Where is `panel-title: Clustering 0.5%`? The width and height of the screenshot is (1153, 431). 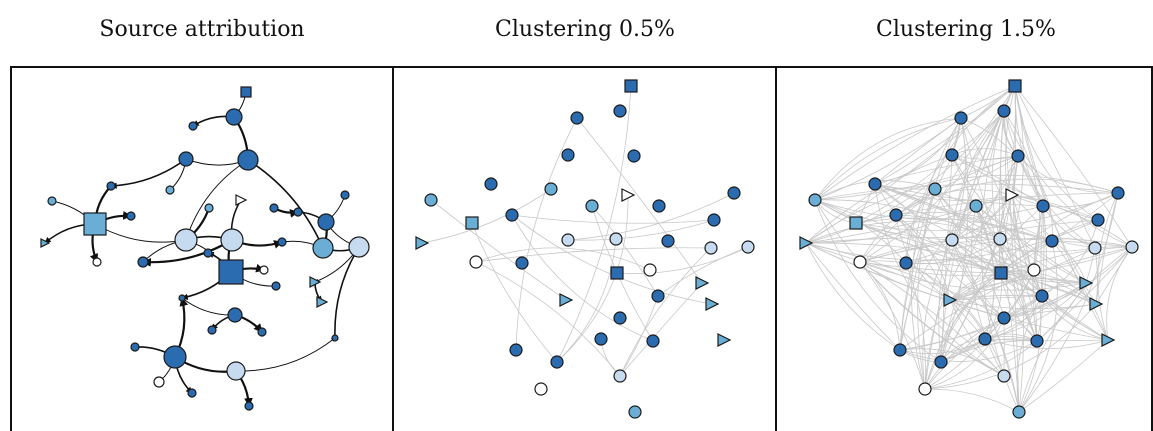 panel-title: Clustering 0.5% is located at coordinates (585, 29).